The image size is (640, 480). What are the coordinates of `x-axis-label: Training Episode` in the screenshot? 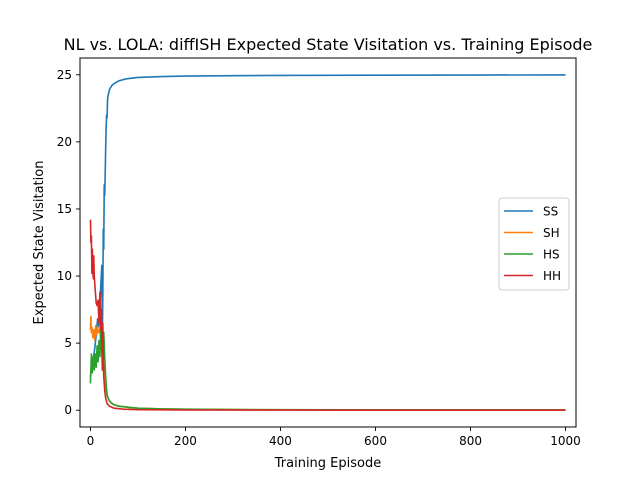 It's located at (327, 463).